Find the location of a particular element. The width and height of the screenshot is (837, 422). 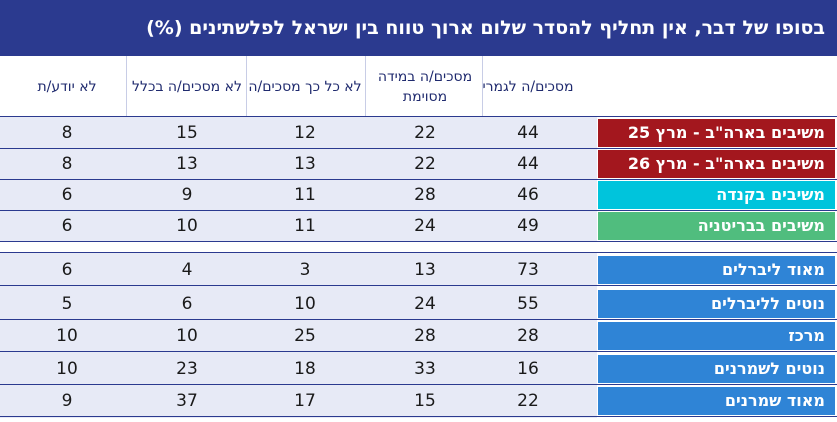

row-label: משיבים בארה"ב - מרץ 25 is located at coordinates (716, 133).